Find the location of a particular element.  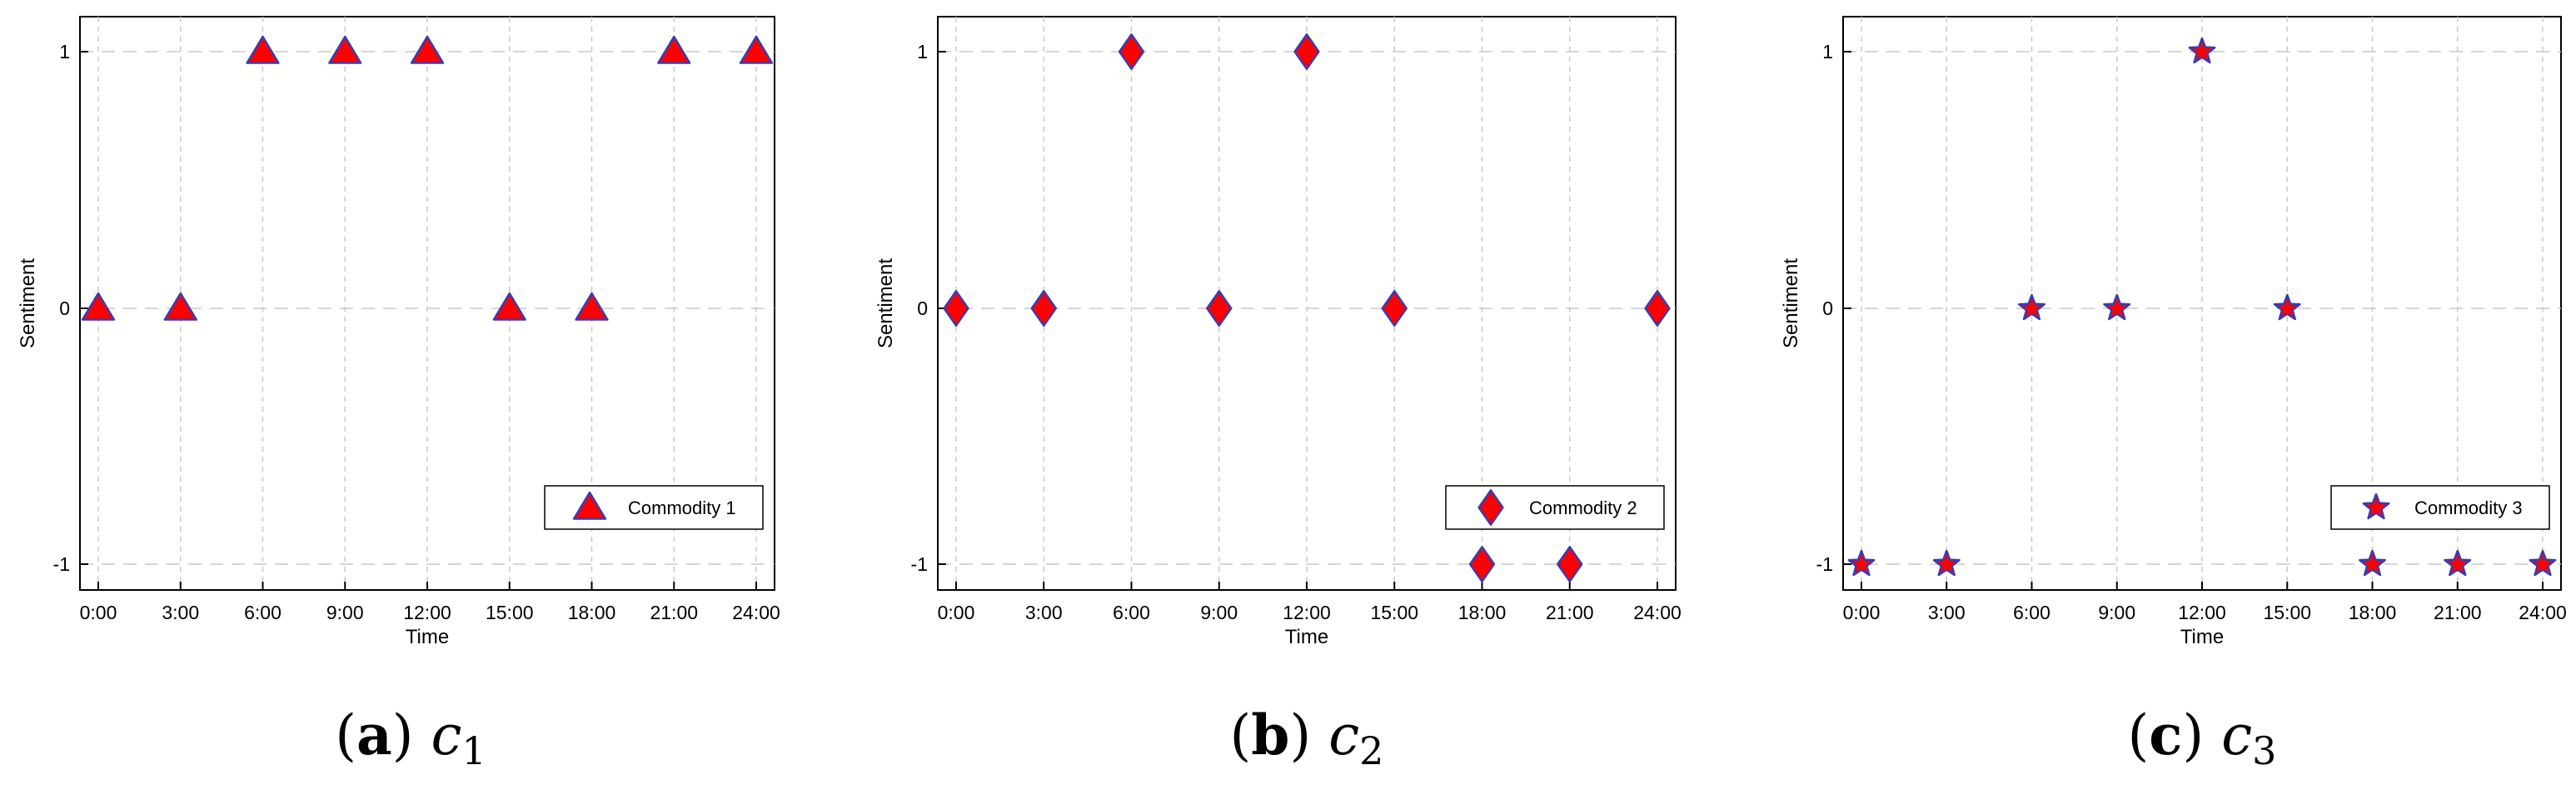

legend-label: Commodity 3 is located at coordinates (2468, 508).